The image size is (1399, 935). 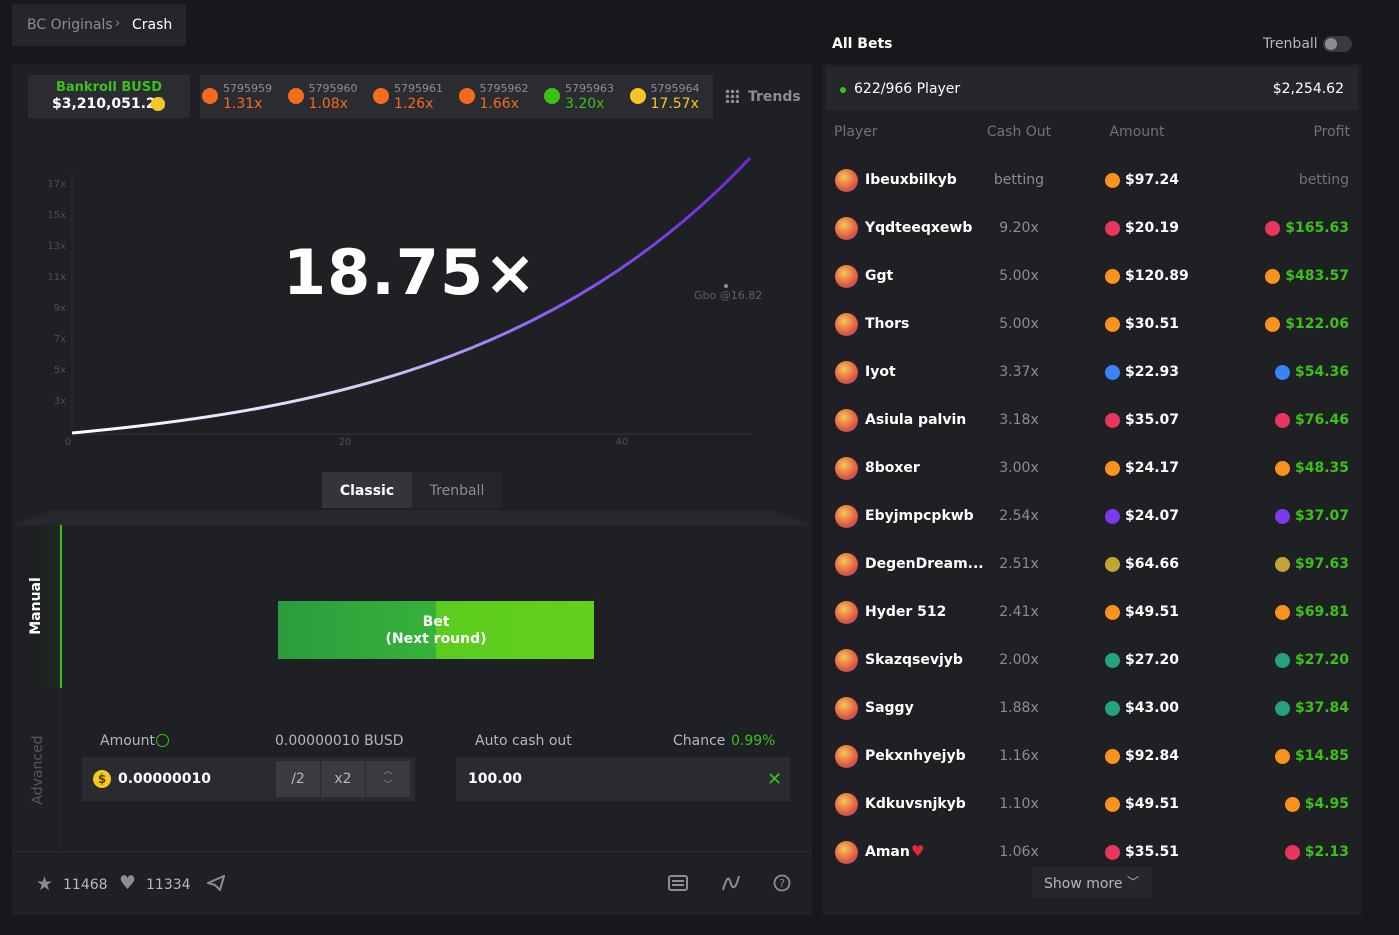 I want to click on tab-active-bg, so click(x=367, y=490).